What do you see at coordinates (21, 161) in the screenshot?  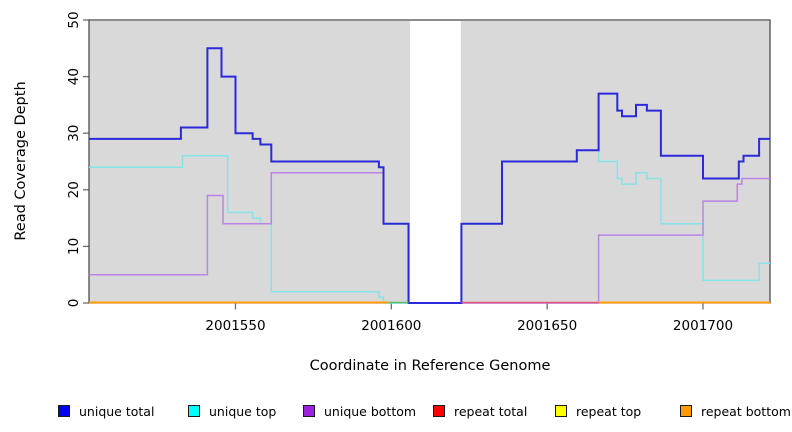 I see `y-axis-title: Read Coverage Depth` at bounding box center [21, 161].